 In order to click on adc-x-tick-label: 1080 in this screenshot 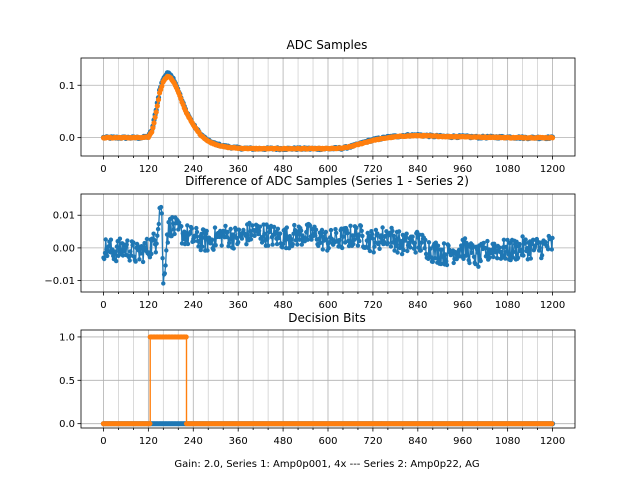, I will do `click(507, 169)`.